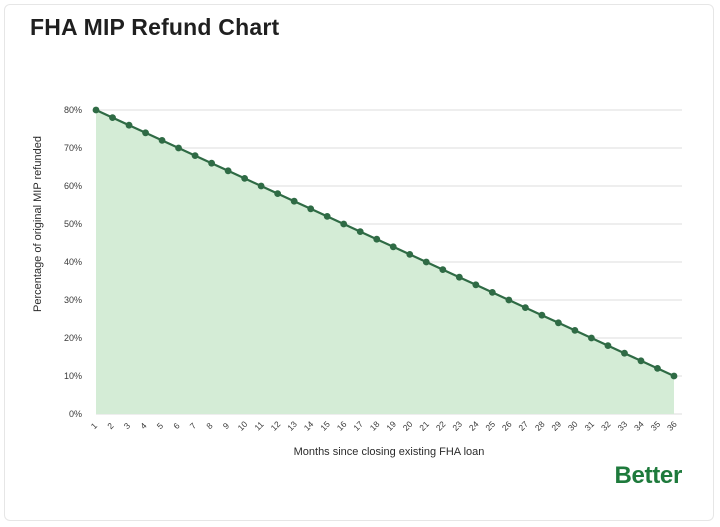 The image size is (720, 527). Describe the element at coordinates (94, 425) in the screenshot. I see `x-tick-label: 1` at that location.